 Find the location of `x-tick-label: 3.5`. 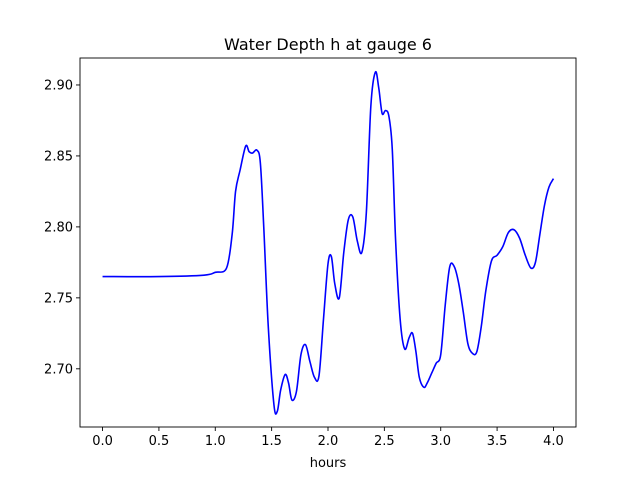

x-tick-label: 3.5 is located at coordinates (497, 441).